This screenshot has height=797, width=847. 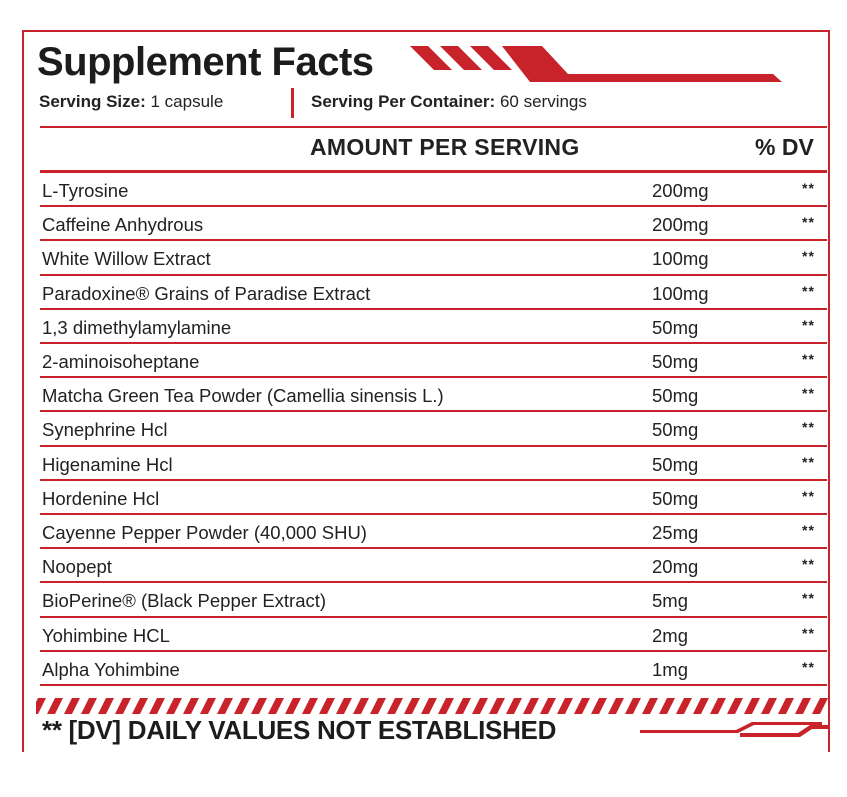 I want to click on panel-title: Supplement Facts, so click(x=205, y=62).